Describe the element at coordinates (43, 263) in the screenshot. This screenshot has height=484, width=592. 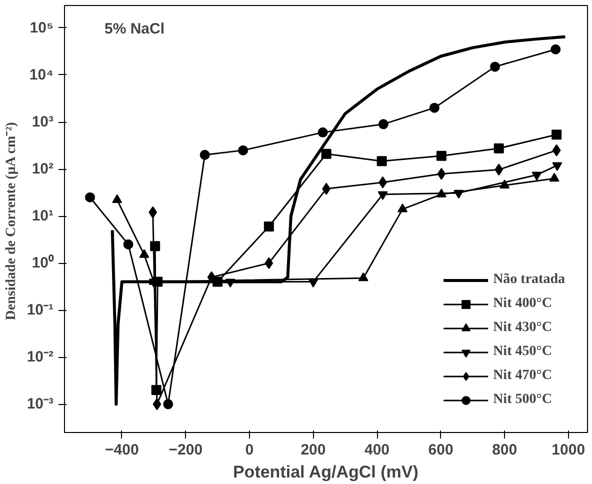
I see `y-tick-label: 10⁰` at that location.